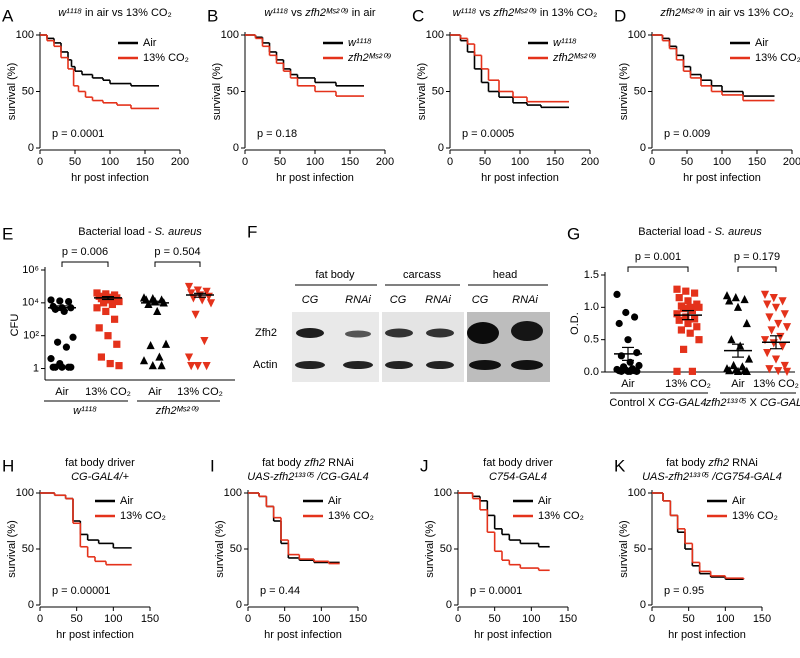 The height and width of the screenshot is (658, 800). What do you see at coordinates (85, 252) in the screenshot?
I see `comparison-label: p = 0.006` at bounding box center [85, 252].